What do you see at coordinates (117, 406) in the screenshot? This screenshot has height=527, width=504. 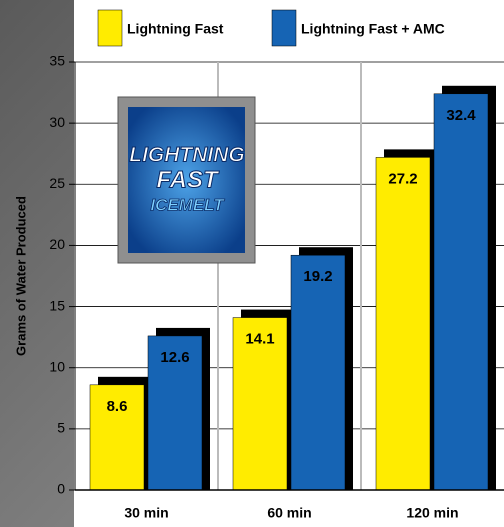 I see `value-label: 8.6` at bounding box center [117, 406].